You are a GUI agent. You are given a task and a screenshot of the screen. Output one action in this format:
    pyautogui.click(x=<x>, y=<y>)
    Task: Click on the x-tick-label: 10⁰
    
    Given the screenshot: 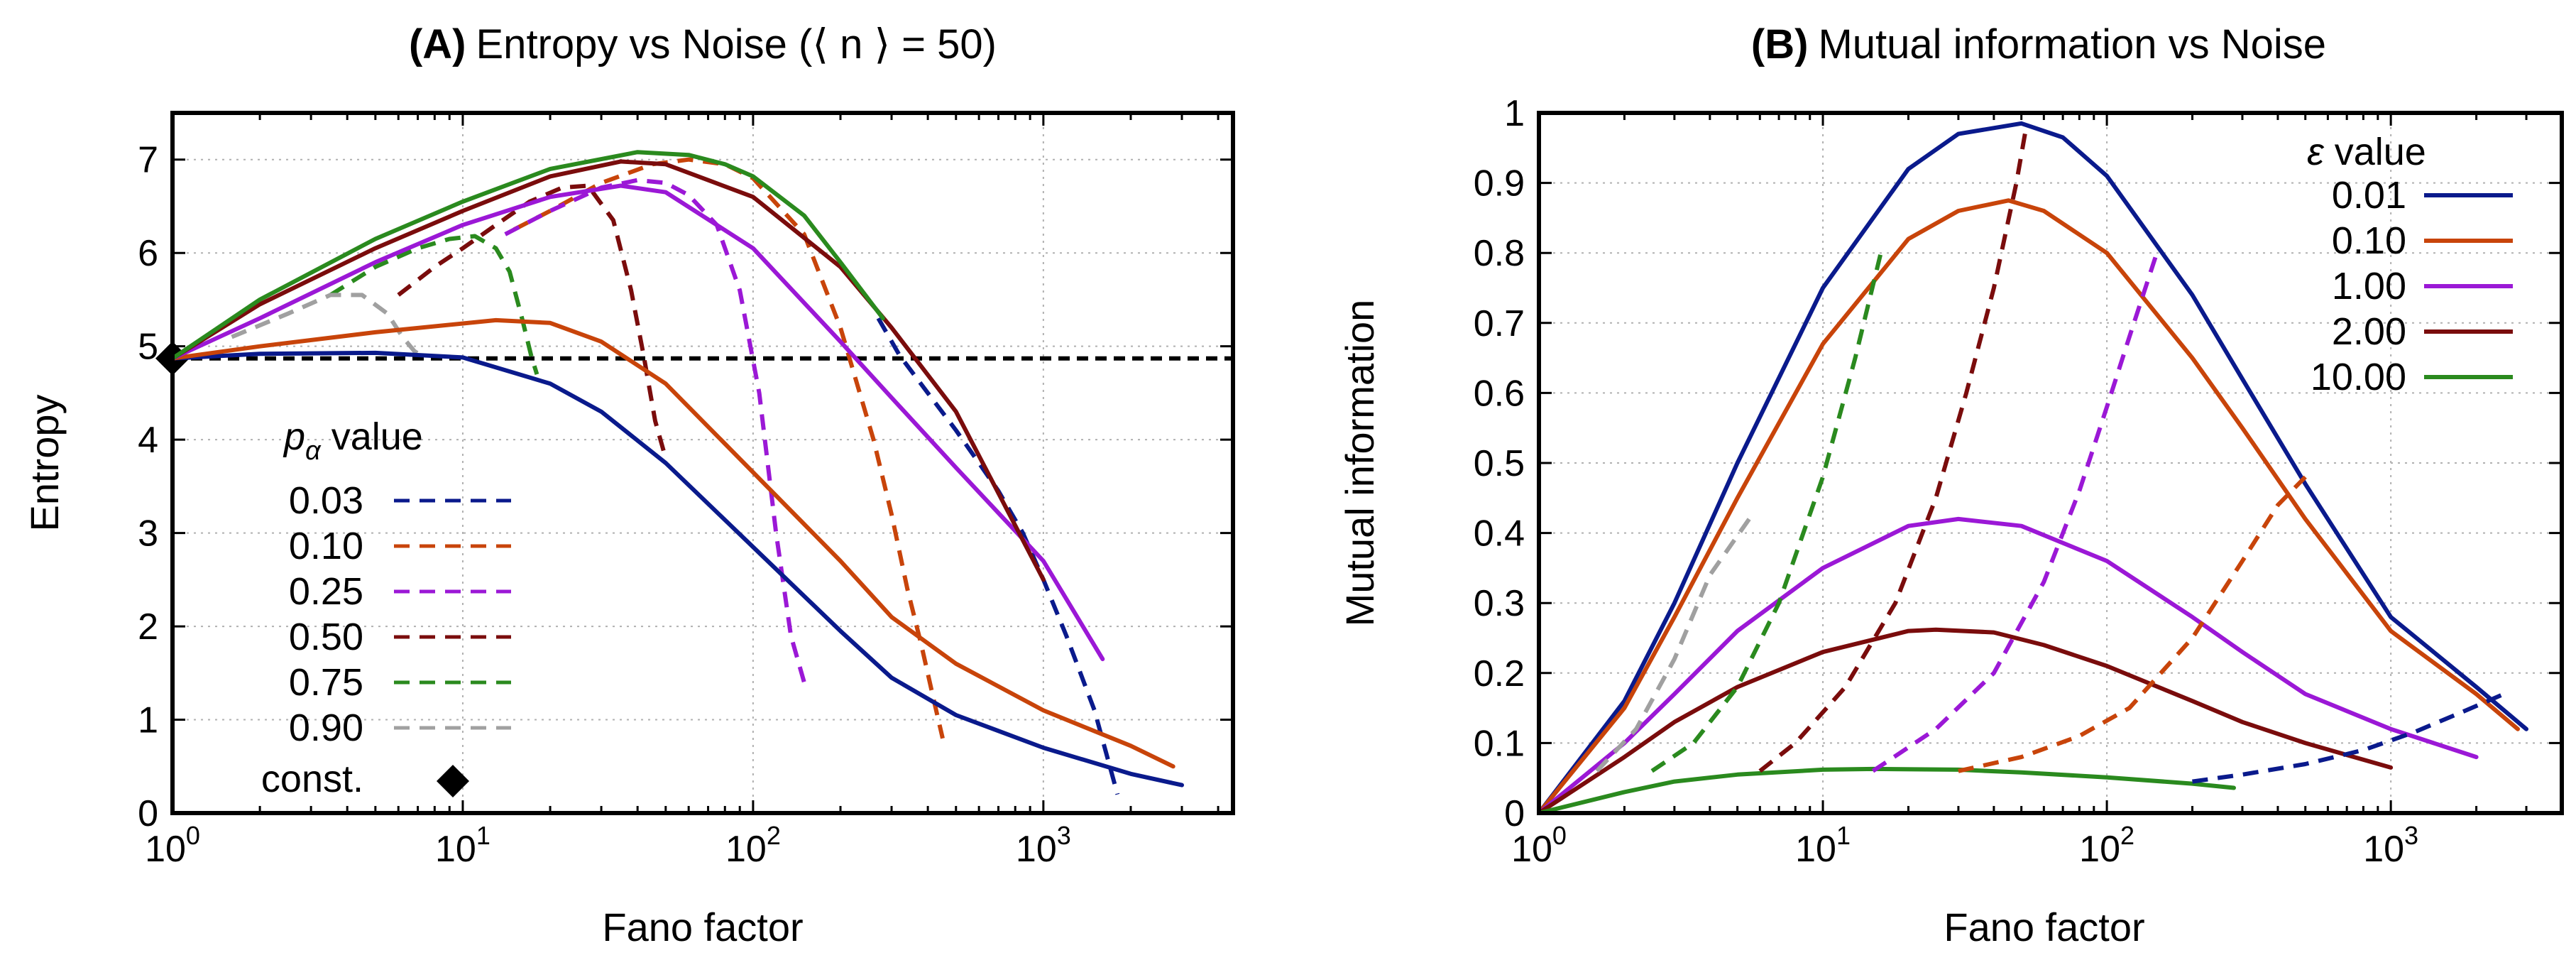 What is the action you would take?
    pyautogui.click(x=1539, y=846)
    